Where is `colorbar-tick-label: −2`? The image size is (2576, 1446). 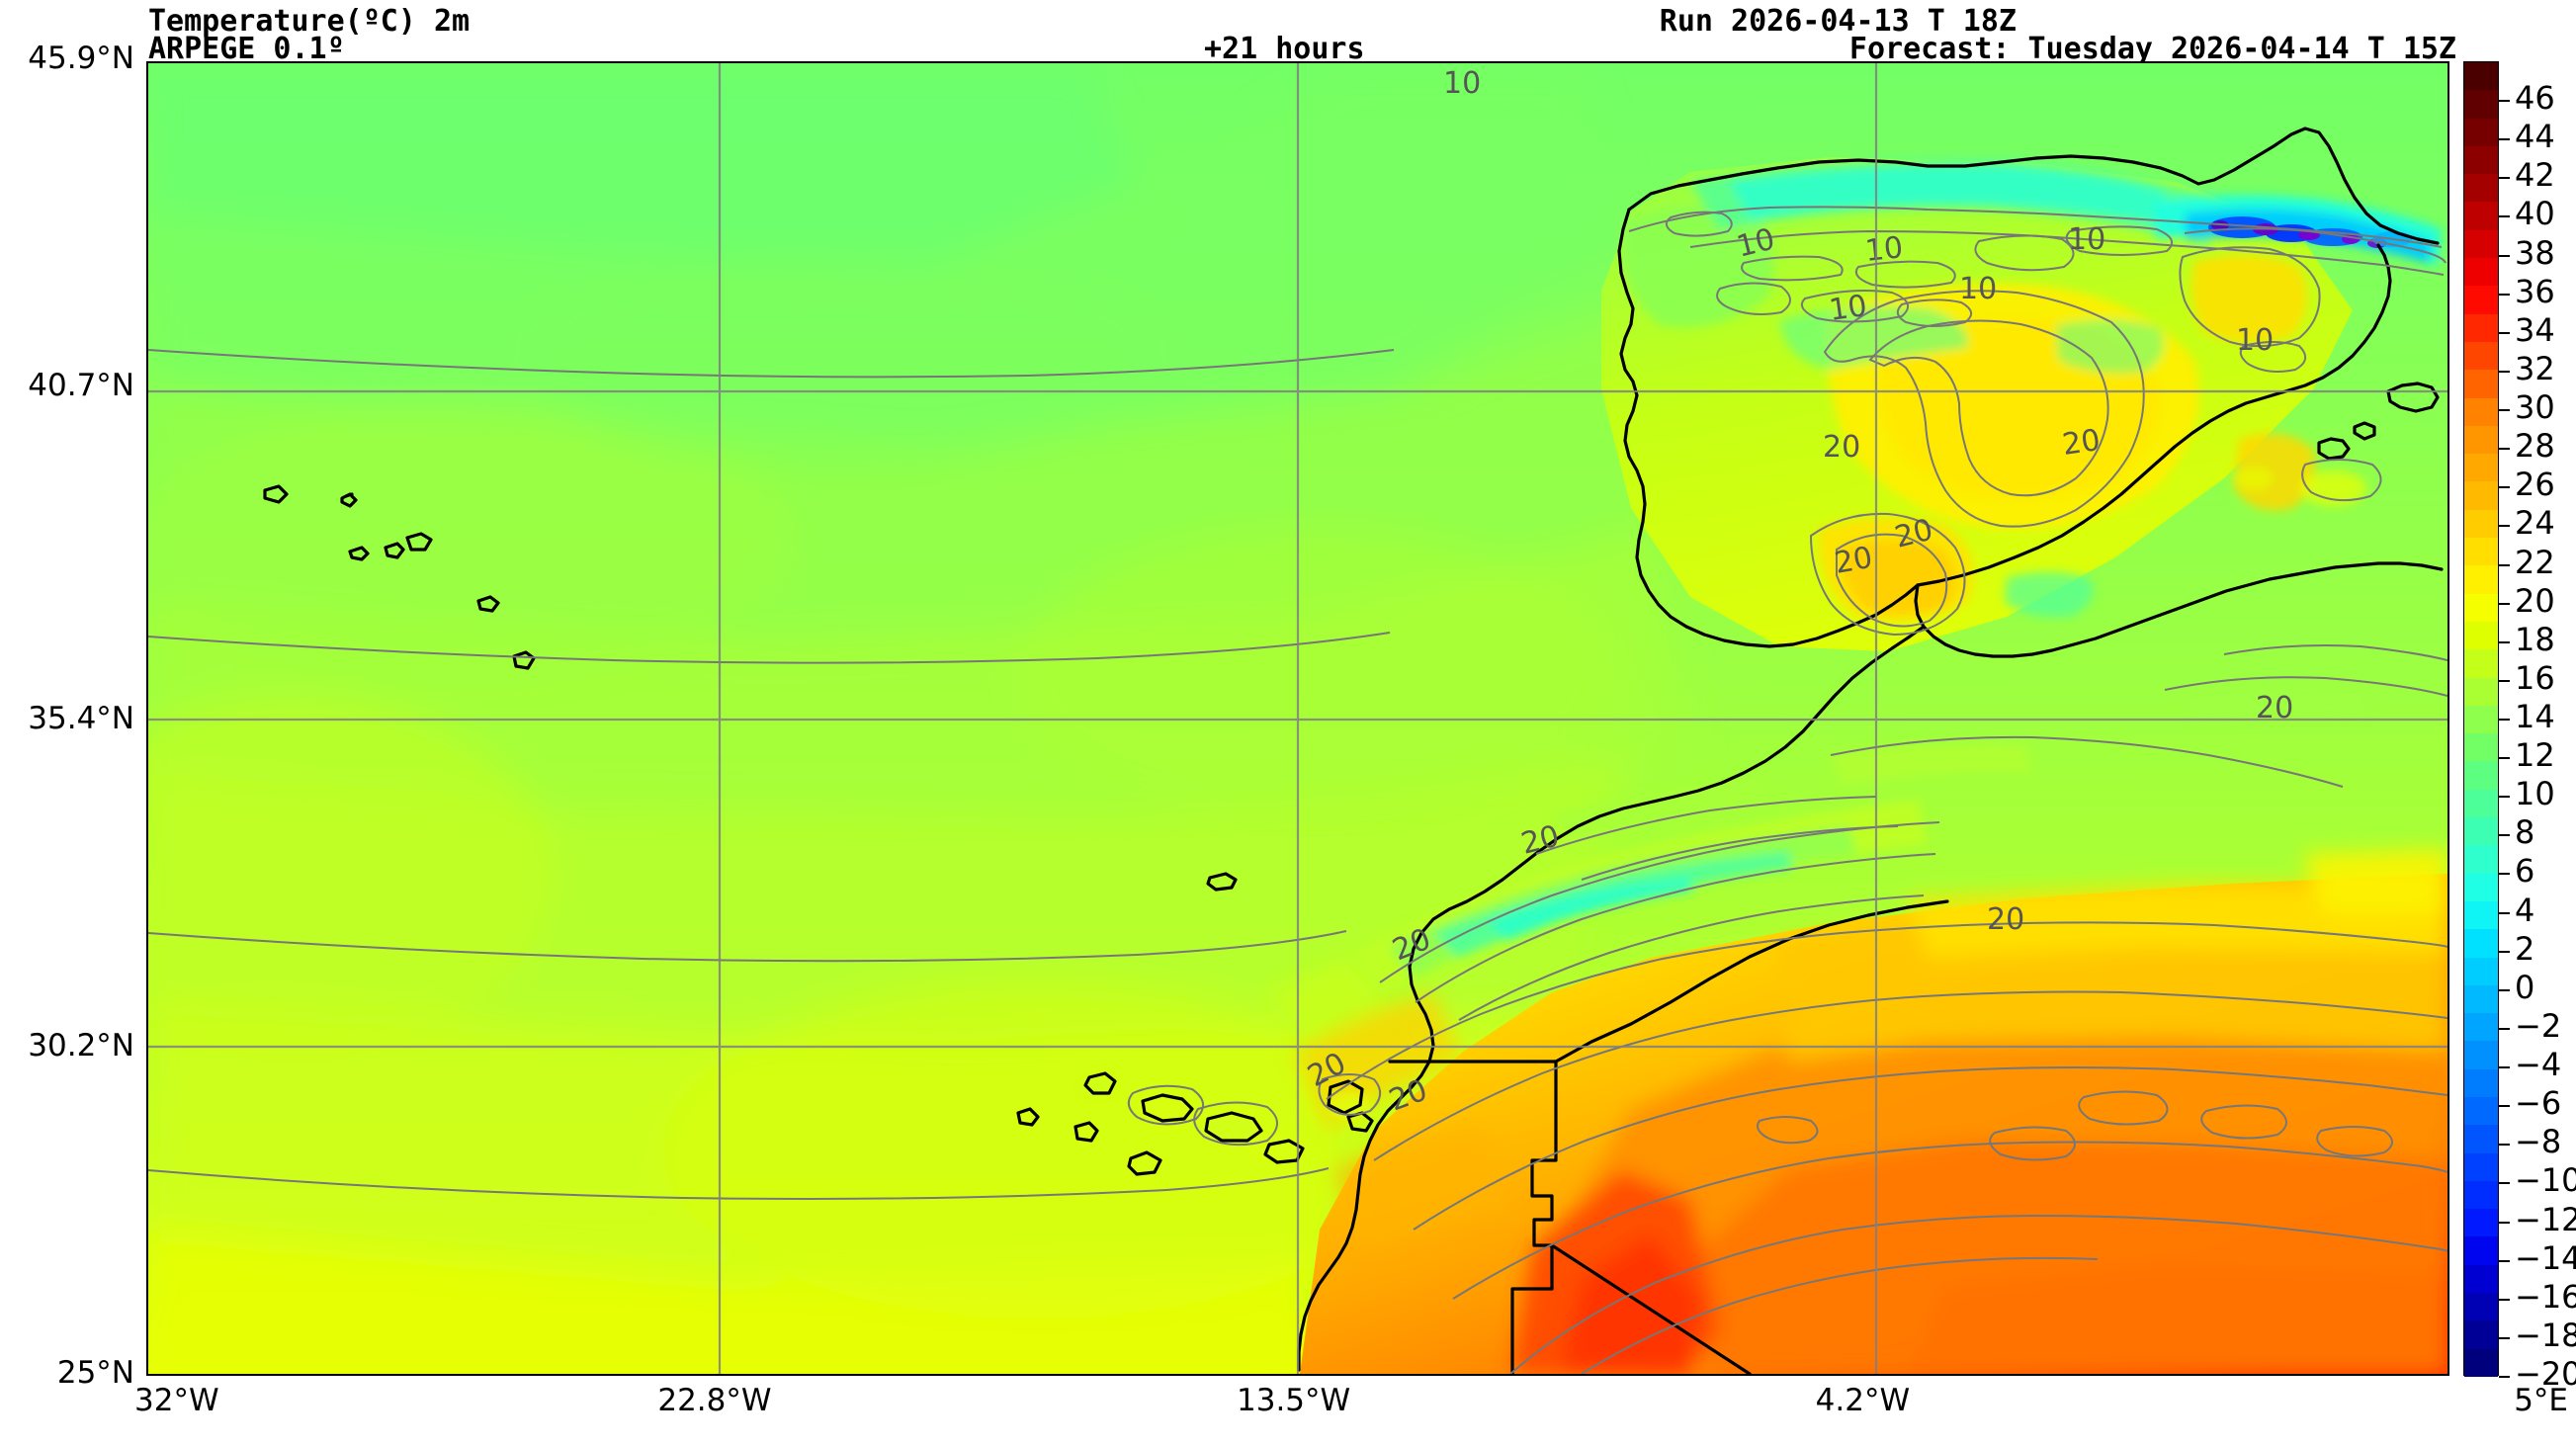
colorbar-tick-label: −2 is located at coordinates (2538, 1025).